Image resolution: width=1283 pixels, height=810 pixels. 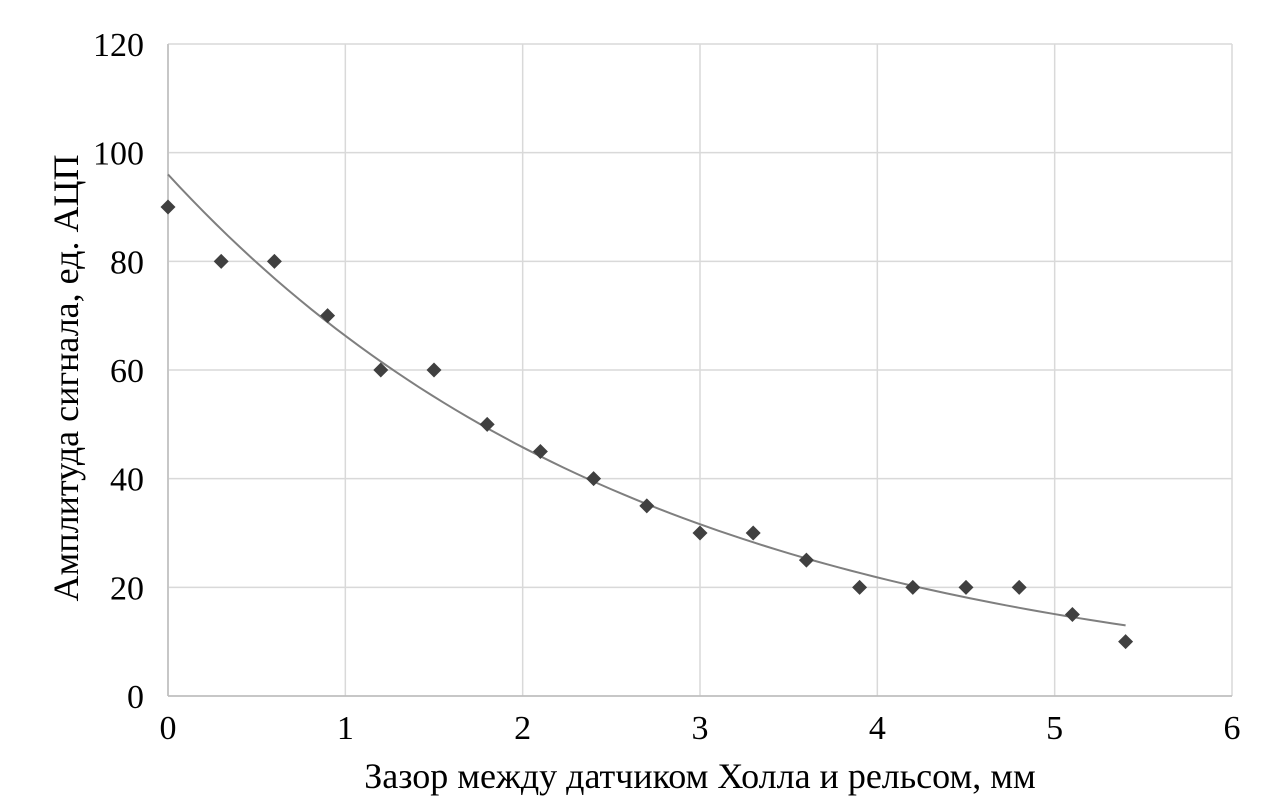 I want to click on x-tick-label: 4, so click(x=877, y=728).